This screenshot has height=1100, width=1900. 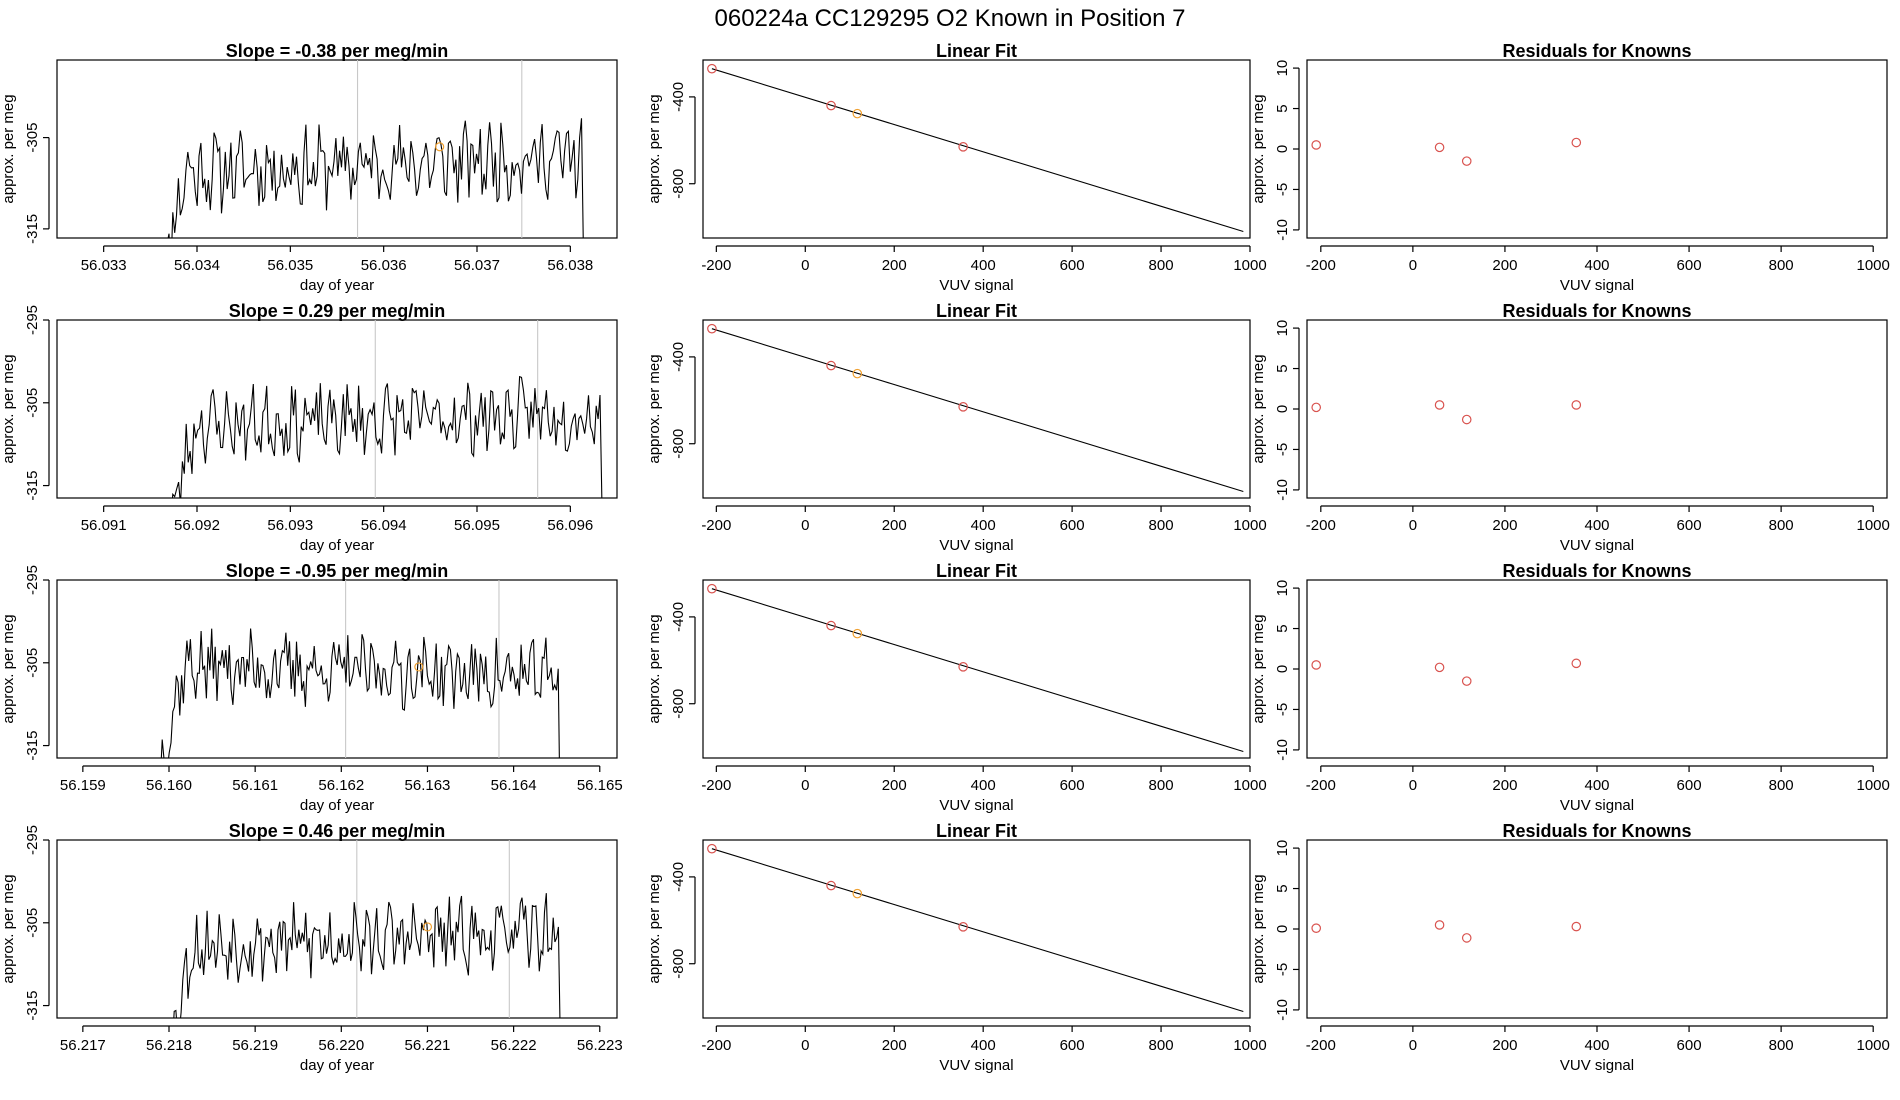 I want to click on x-tick-label: 56.159, so click(x=83, y=785).